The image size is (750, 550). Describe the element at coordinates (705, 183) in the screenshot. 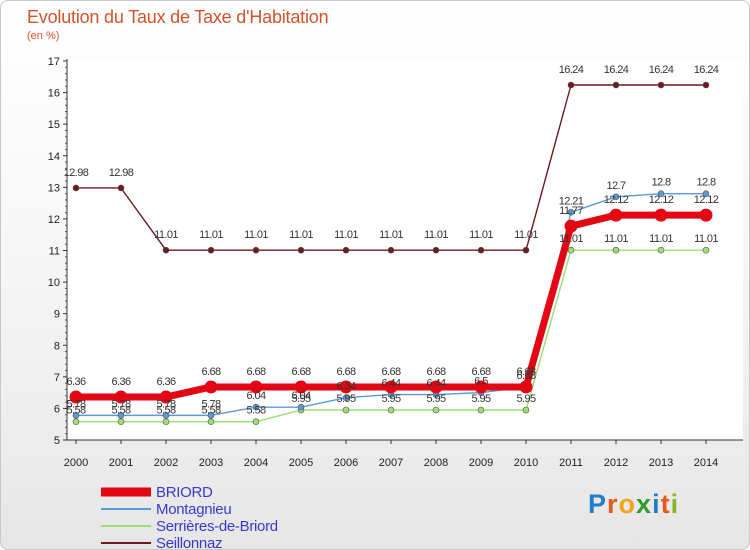

I see `data-label: 12.8` at that location.